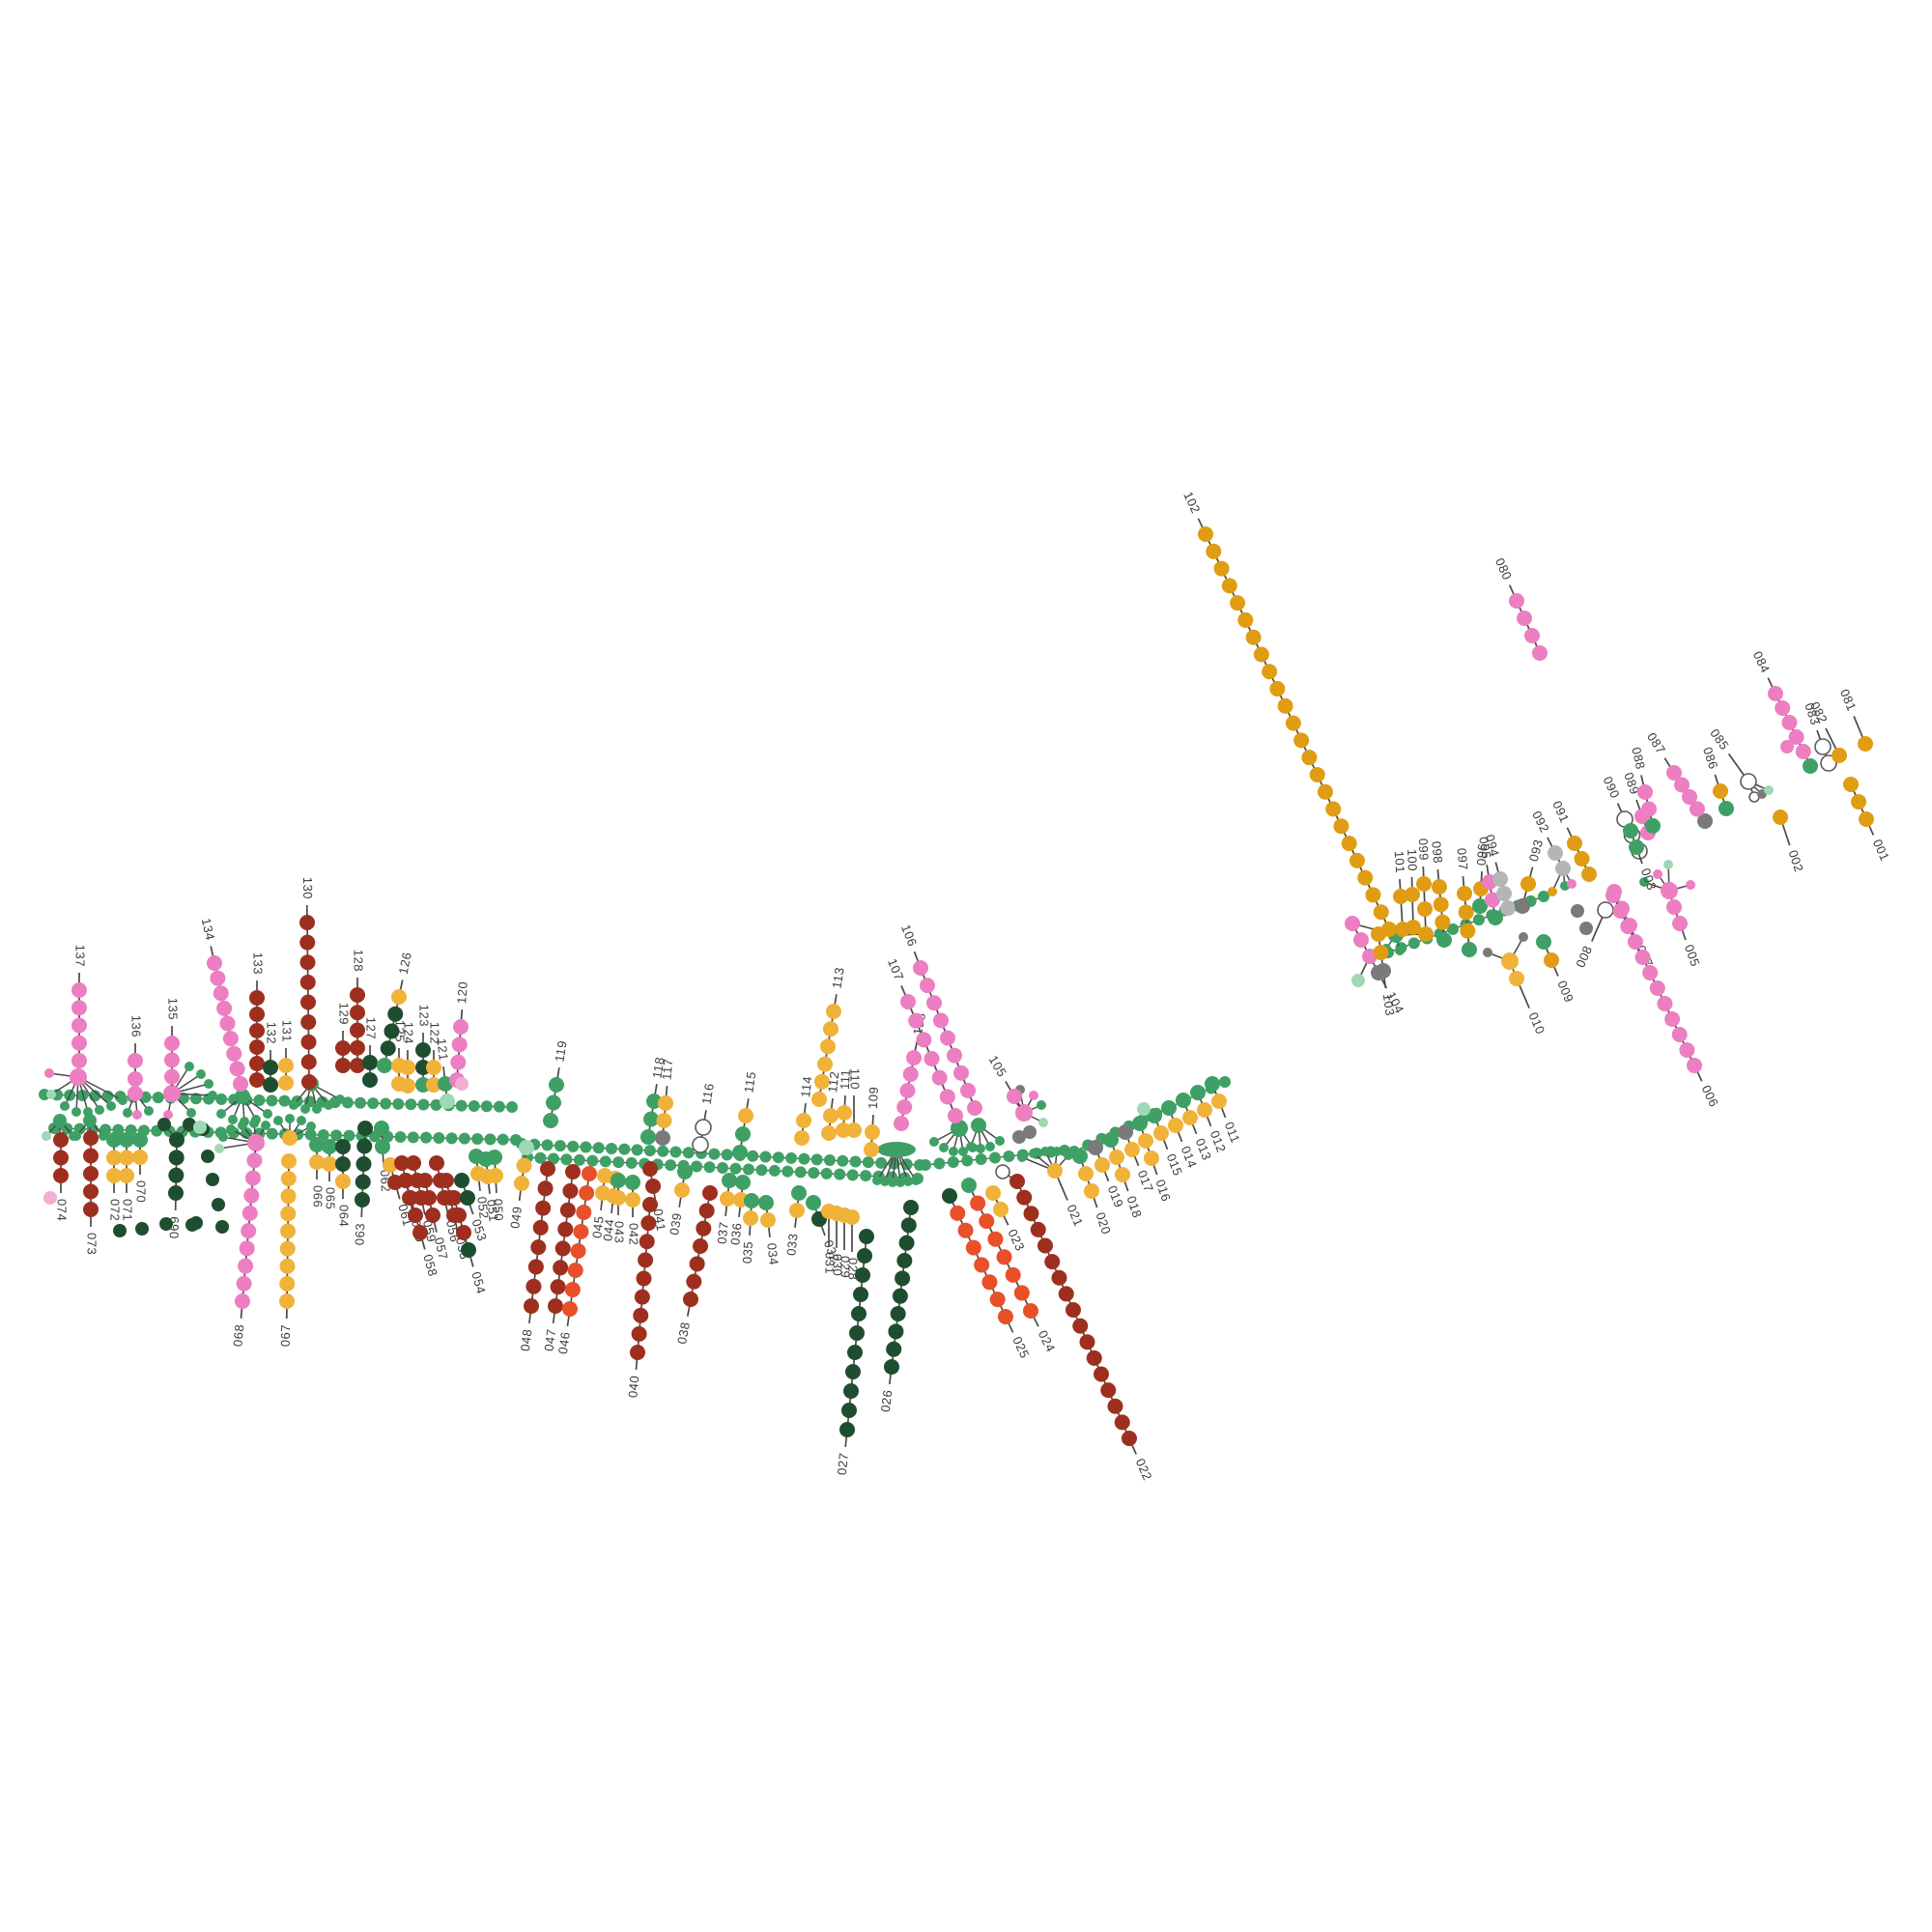 This screenshot has width=1932, height=1932. I want to click on chain-label: 072, so click(115, 1210).